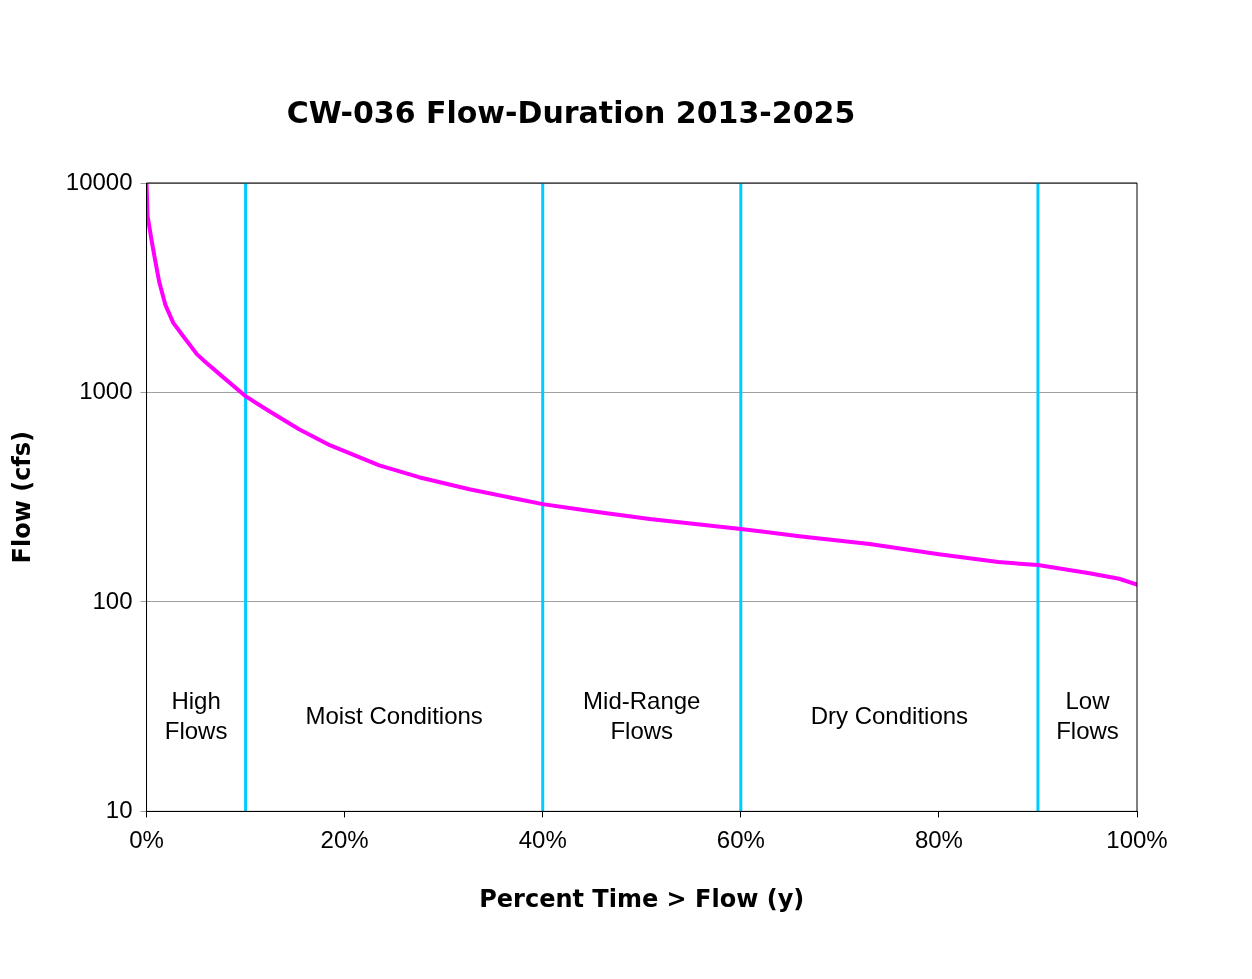  Describe the element at coordinates (344, 840) in the screenshot. I see `x-tick-label: 20%` at that location.